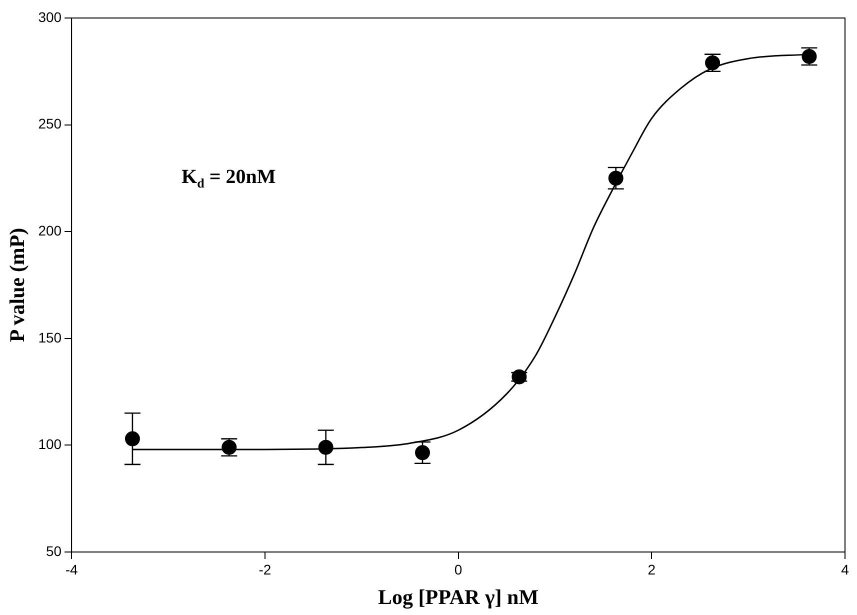 Image resolution: width=857 pixels, height=615 pixels. What do you see at coordinates (50, 124) in the screenshot?
I see `y-tick-label: 250` at bounding box center [50, 124].